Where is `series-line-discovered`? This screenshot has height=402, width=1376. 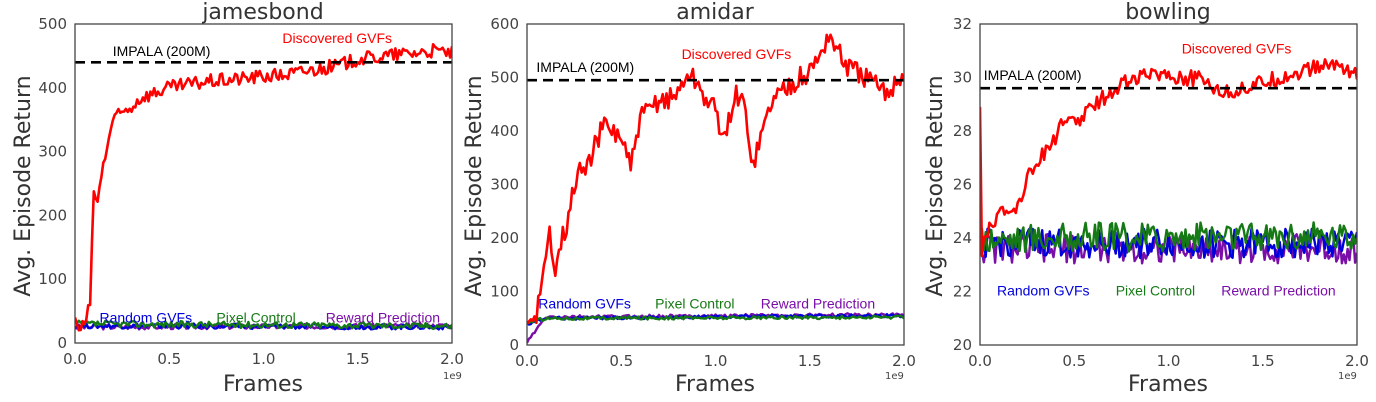
series-line-discovered is located at coordinates (1168, 158).